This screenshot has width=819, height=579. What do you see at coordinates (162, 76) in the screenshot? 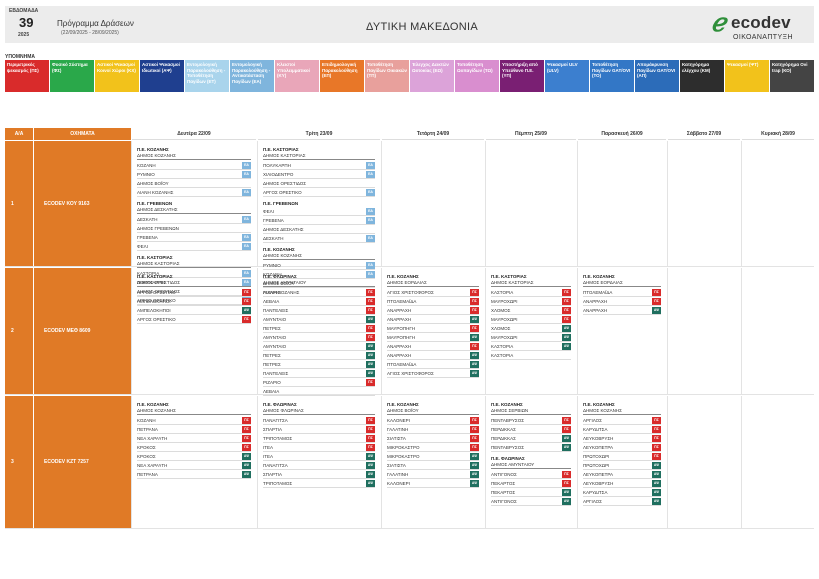
I see `legend-item: Αστικοί Ψεκασμοί Ιδιωτικοί (ΑΨ)` at bounding box center [162, 76].